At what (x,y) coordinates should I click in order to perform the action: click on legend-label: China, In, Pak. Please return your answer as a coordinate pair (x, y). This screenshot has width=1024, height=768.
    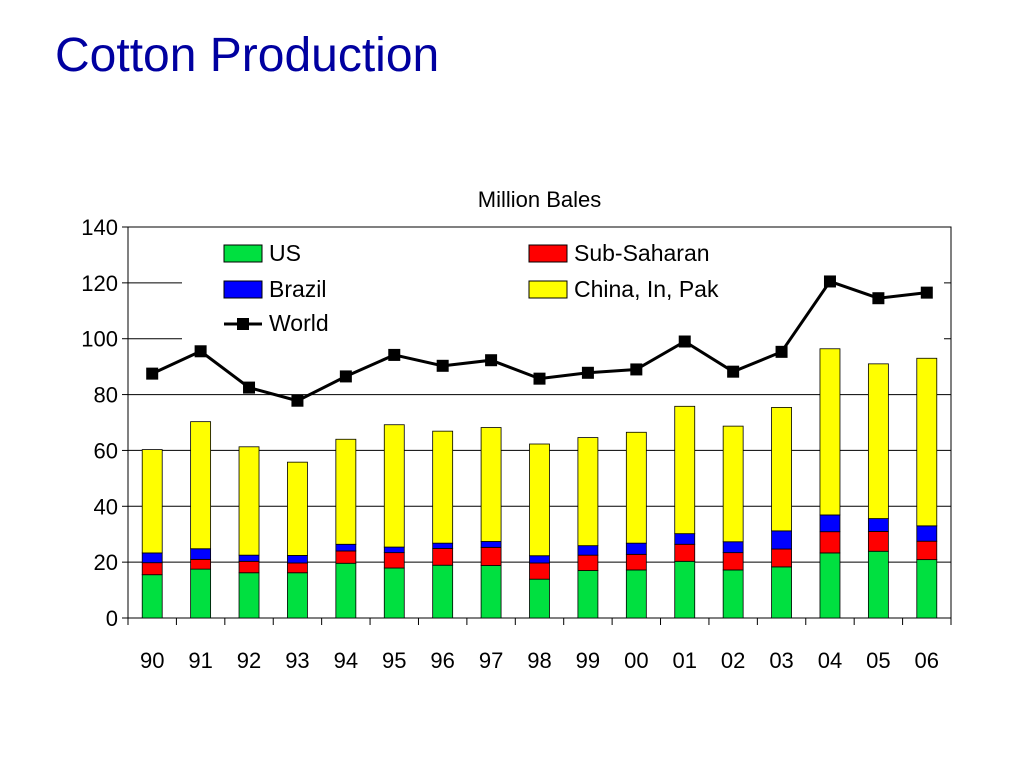
    Looking at the image, I should click on (646, 289).